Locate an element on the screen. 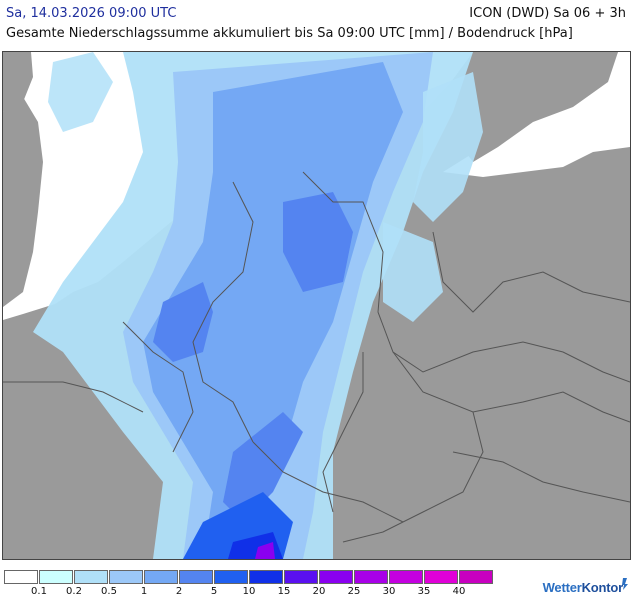 This screenshot has height=600, width=633. legend-label: 5 is located at coordinates (214, 591).